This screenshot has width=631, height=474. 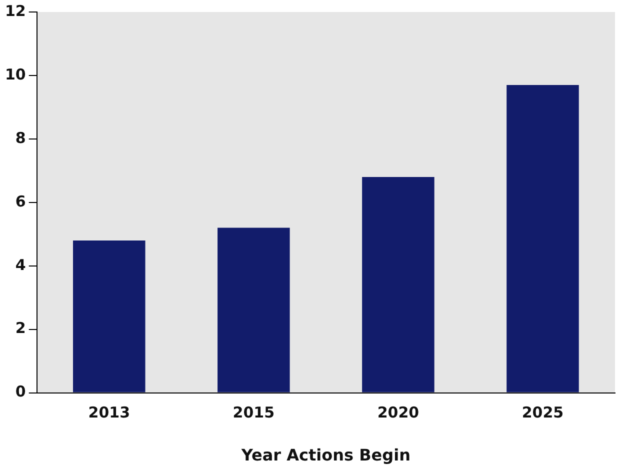 What do you see at coordinates (20, 391) in the screenshot?
I see `y-tick-label: 0` at bounding box center [20, 391].